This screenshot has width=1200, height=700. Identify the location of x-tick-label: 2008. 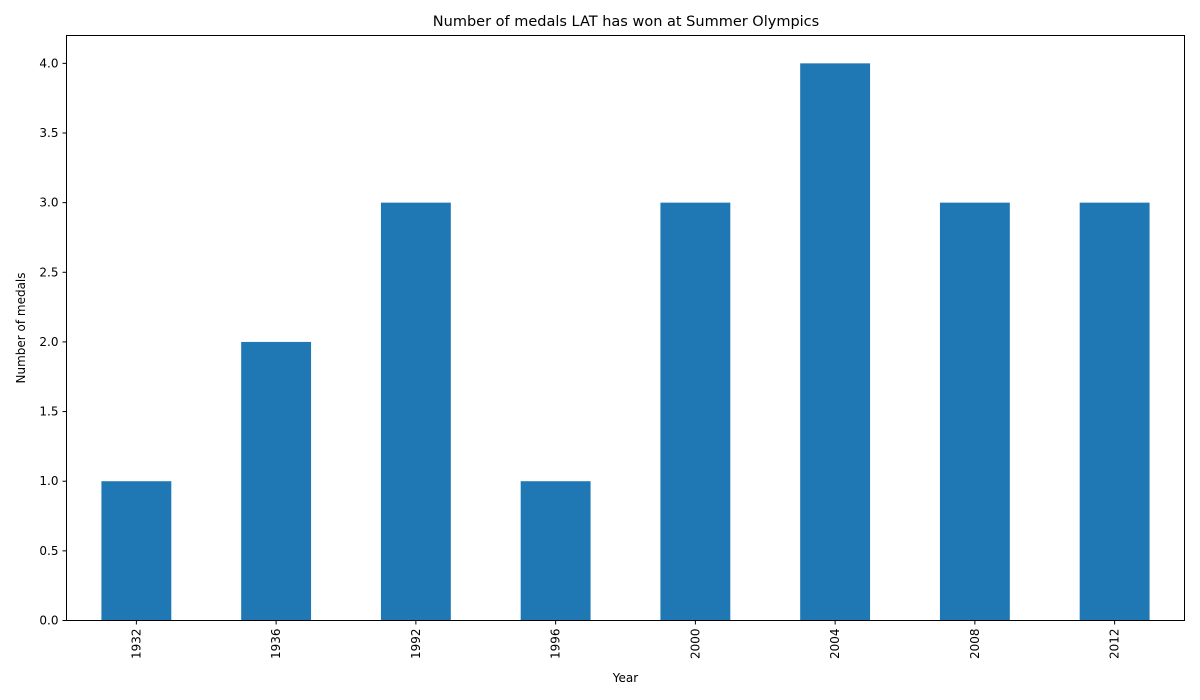
(975, 644).